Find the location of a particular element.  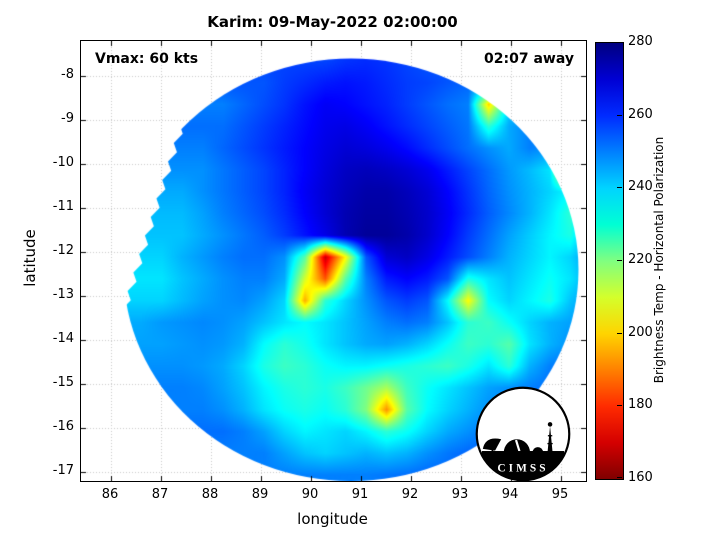

tower-top is located at coordinates (550, 424).